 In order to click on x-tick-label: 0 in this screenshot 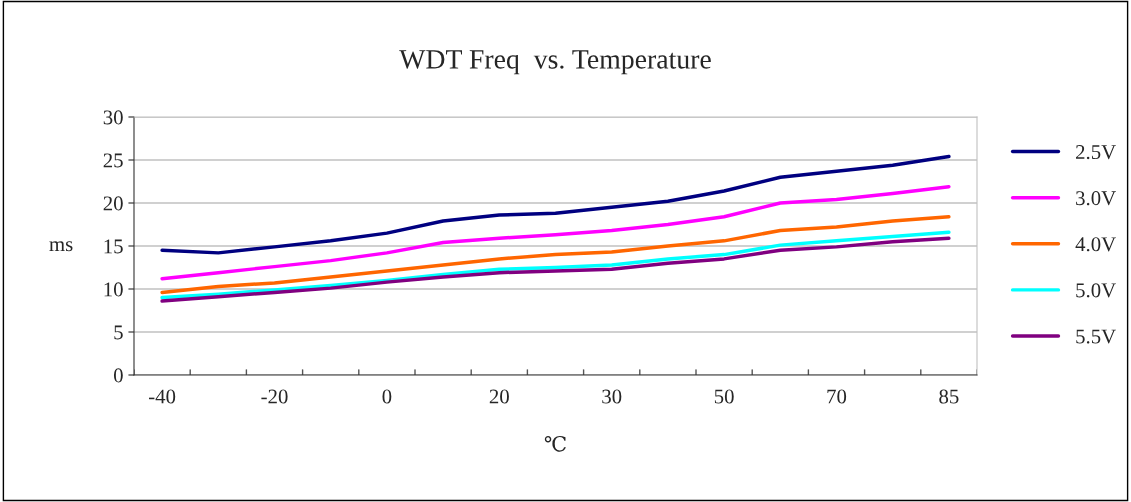, I will do `click(387, 396)`.